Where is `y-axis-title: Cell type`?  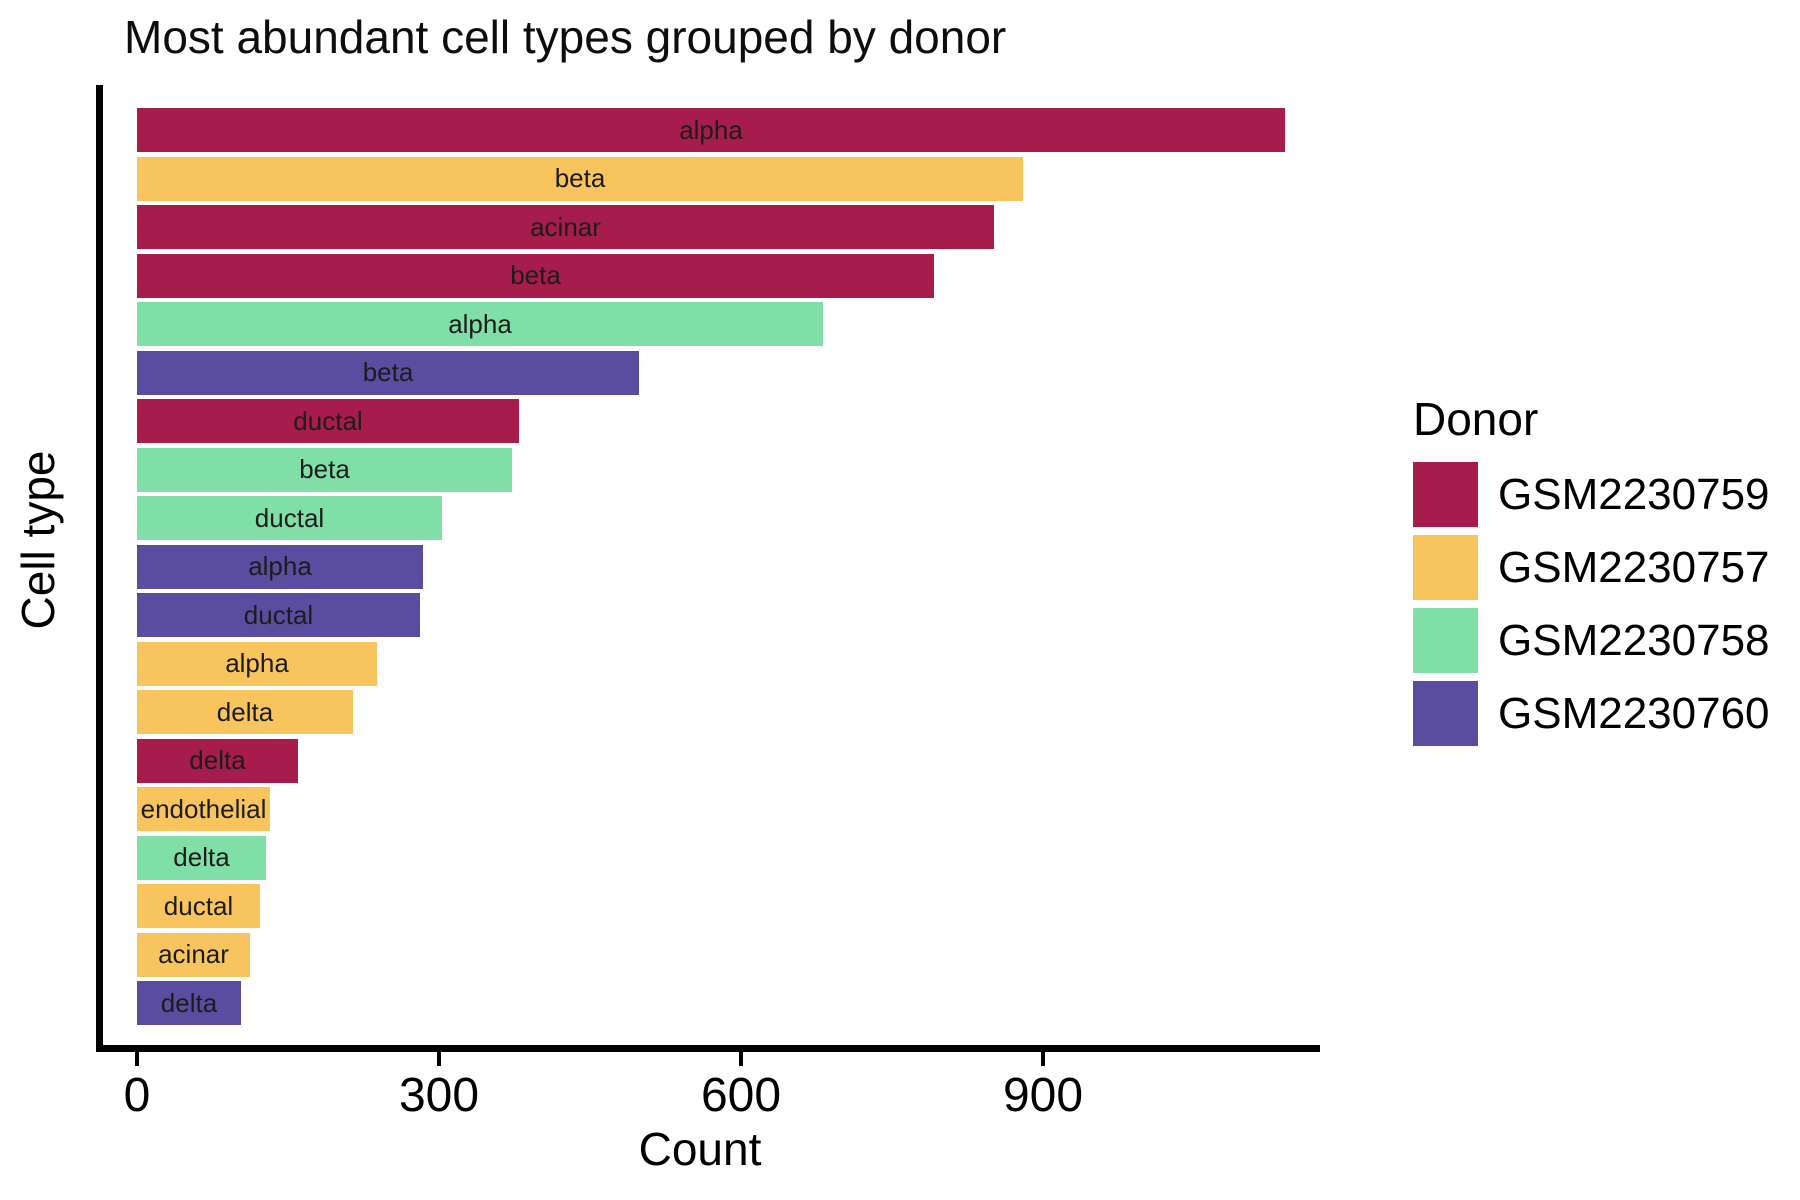 y-axis-title: Cell type is located at coordinates (38, 540).